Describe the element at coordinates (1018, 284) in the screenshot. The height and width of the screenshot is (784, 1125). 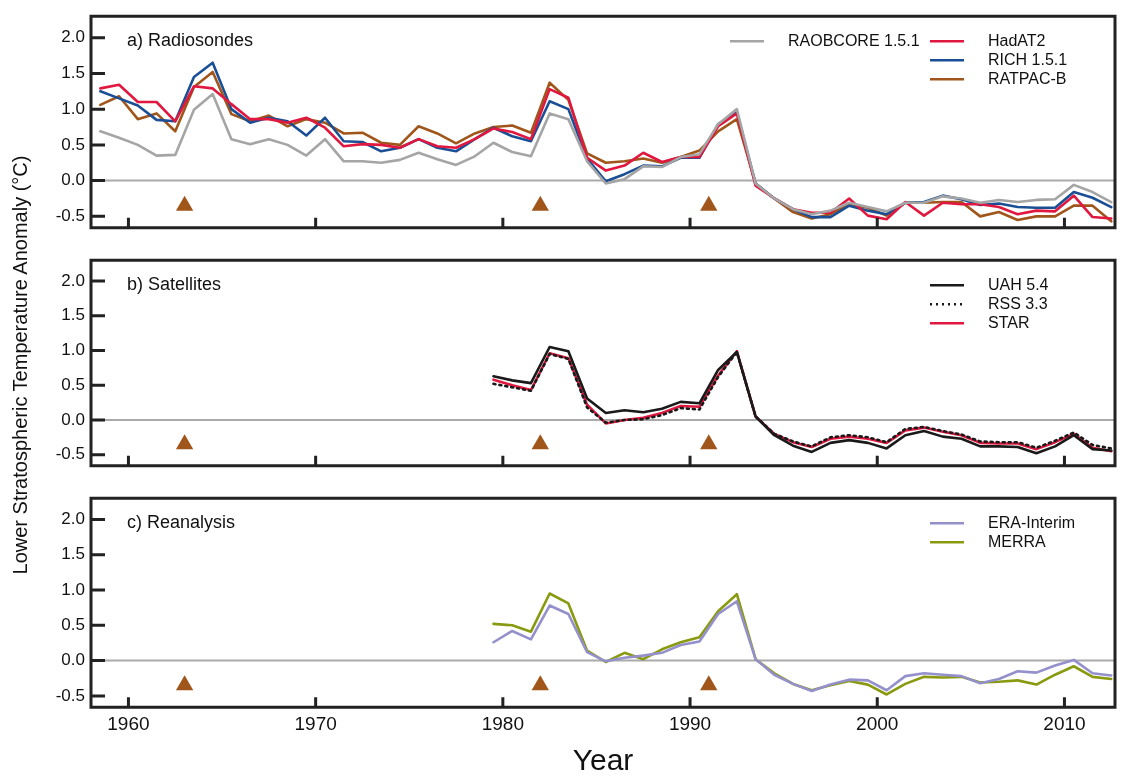
I see `legend-label: UAH 5.4` at that location.